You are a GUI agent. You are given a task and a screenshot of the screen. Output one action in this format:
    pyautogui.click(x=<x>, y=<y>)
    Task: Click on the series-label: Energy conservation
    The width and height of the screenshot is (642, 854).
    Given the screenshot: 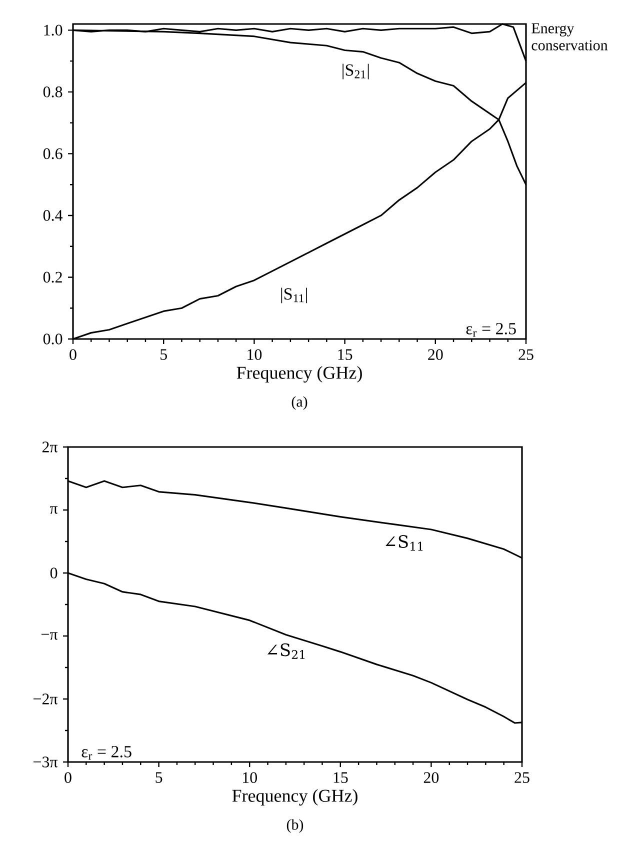 What is the action you would take?
    pyautogui.click(x=570, y=36)
    